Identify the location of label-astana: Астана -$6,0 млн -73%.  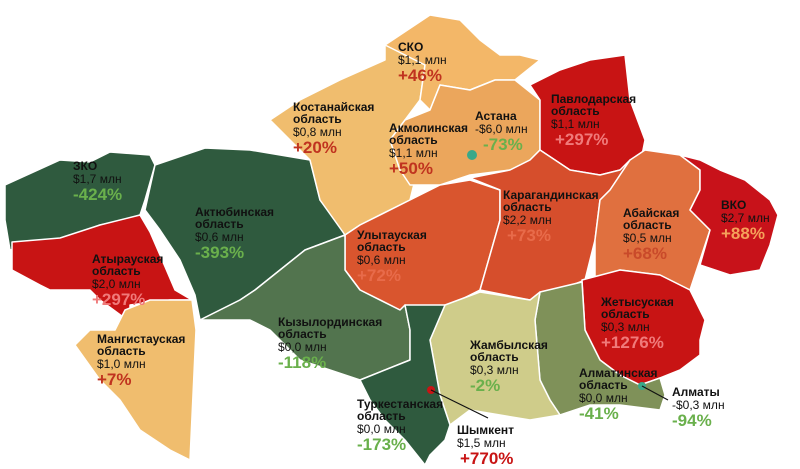
(501, 131).